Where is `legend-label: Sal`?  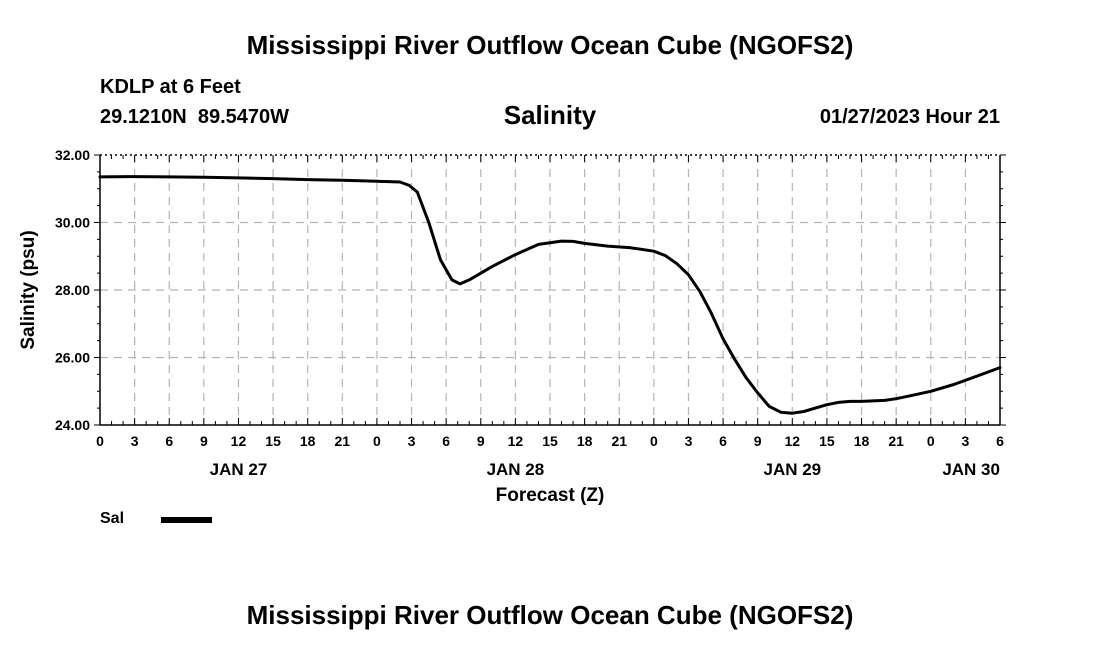 legend-label: Sal is located at coordinates (112, 518).